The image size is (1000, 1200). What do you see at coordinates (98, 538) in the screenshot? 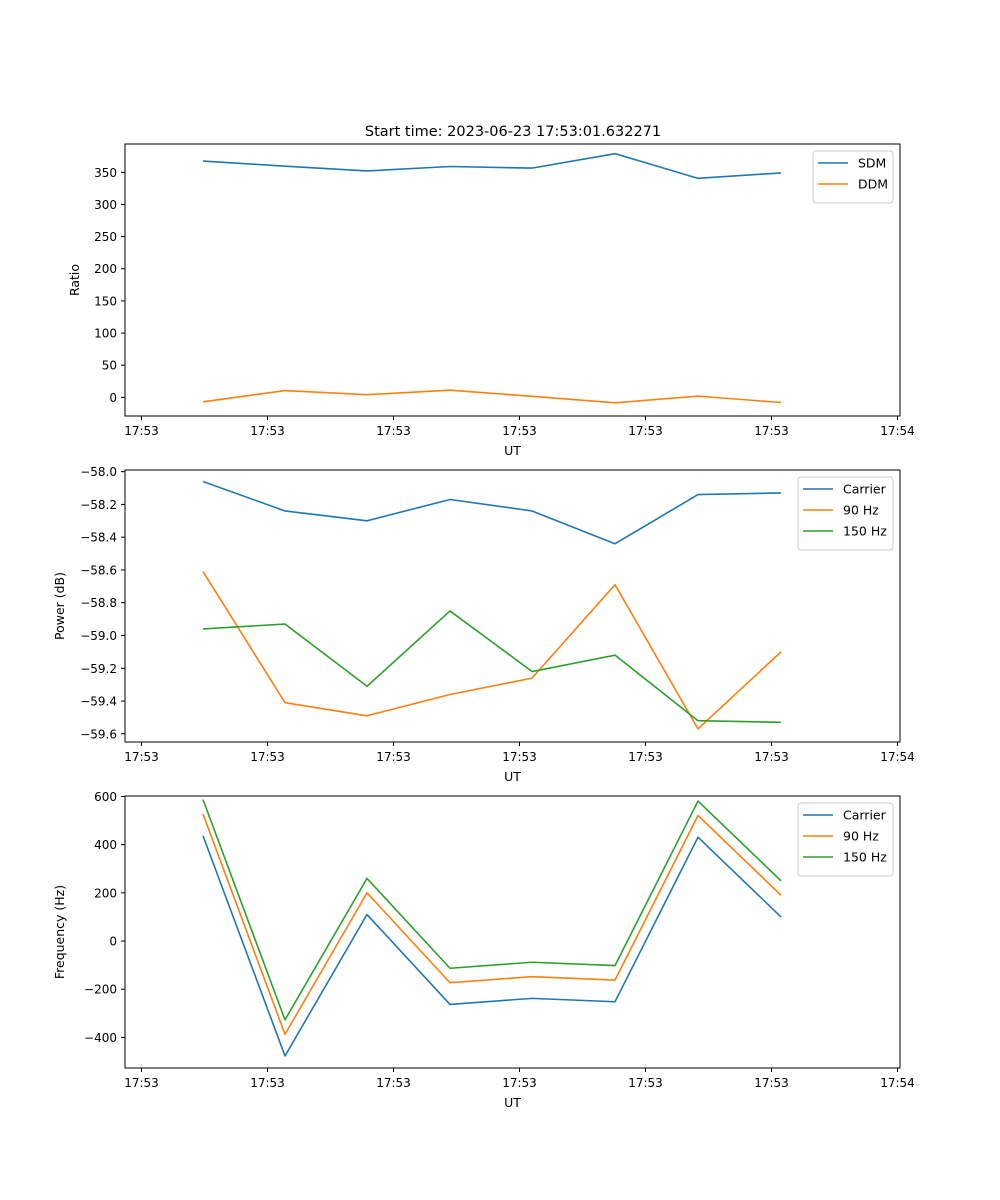
I see `y-tick-label: −58.4` at bounding box center [98, 538].